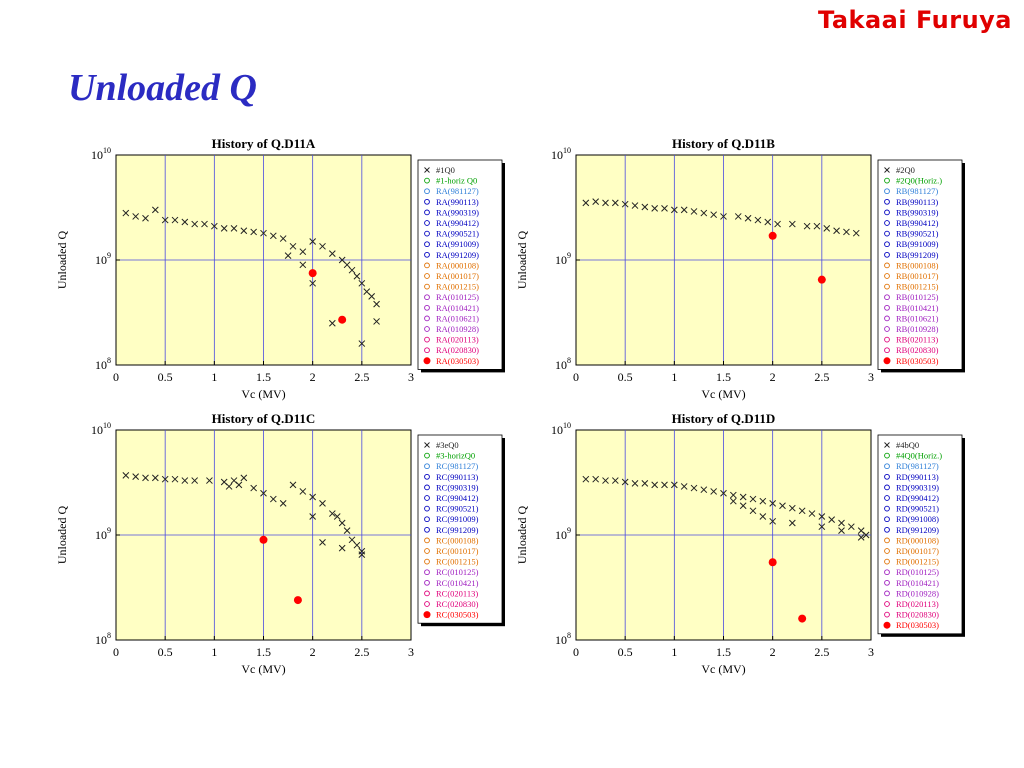 The height and width of the screenshot is (768, 1024). What do you see at coordinates (919, 456) in the screenshot?
I see `legend-label: #4Q0(Horiz.)` at bounding box center [919, 456].